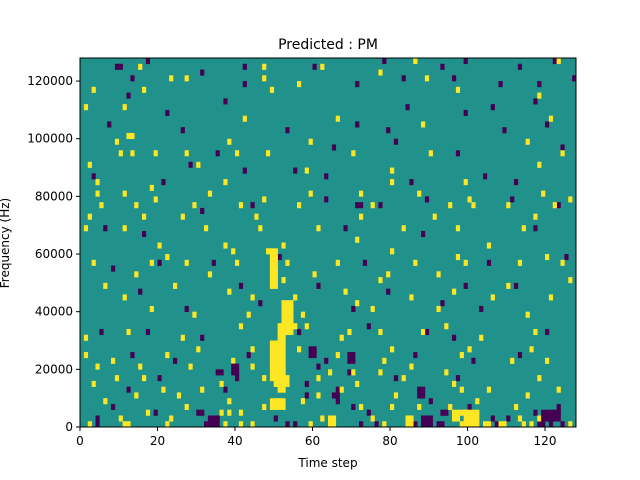  Describe the element at coordinates (54, 254) in the screenshot. I see `y-tick-label: 60000` at that location.